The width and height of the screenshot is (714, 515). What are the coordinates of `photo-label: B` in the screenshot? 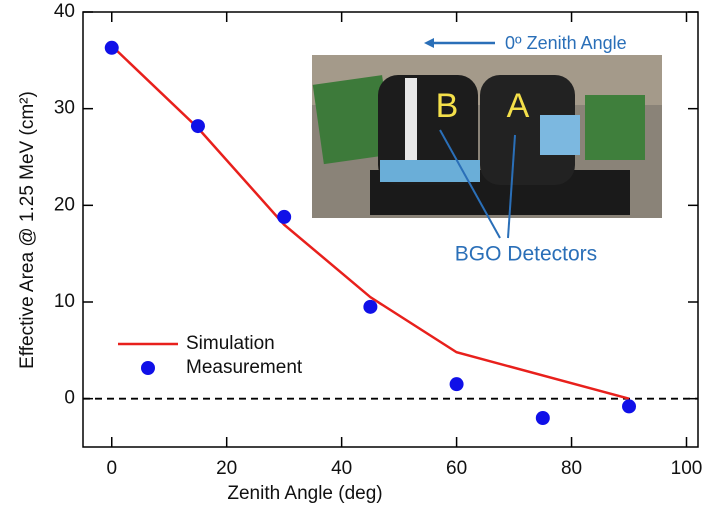 It's located at (447, 106).